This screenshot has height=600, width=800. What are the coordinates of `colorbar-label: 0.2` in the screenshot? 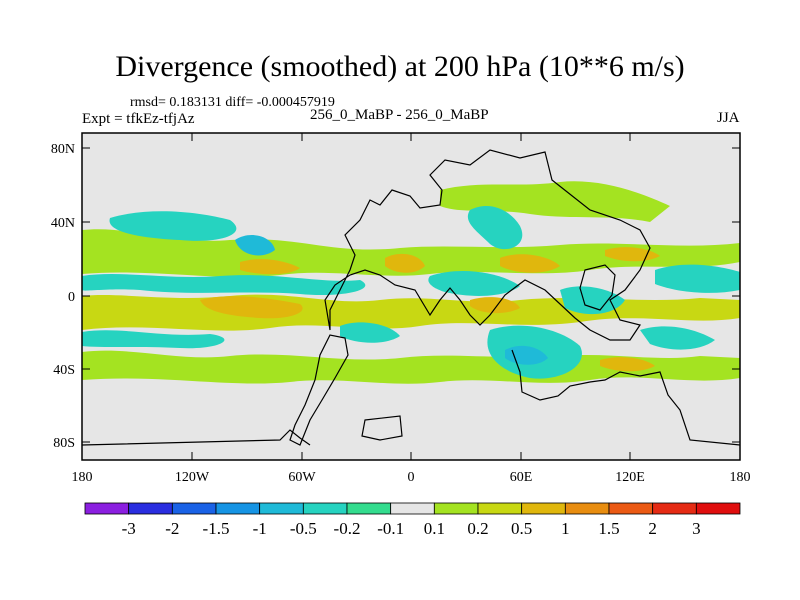 It's located at (477, 528).